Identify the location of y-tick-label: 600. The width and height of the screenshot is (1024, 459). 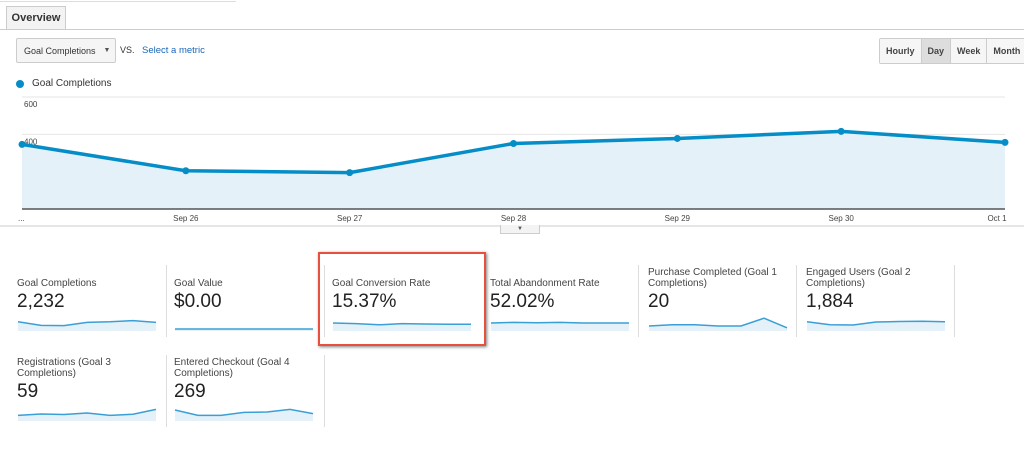
(31, 104).